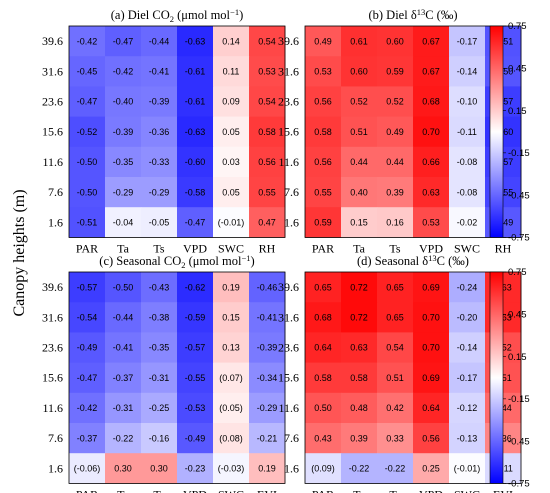  I want to click on cell-label: 0.59, so click(395, 72).